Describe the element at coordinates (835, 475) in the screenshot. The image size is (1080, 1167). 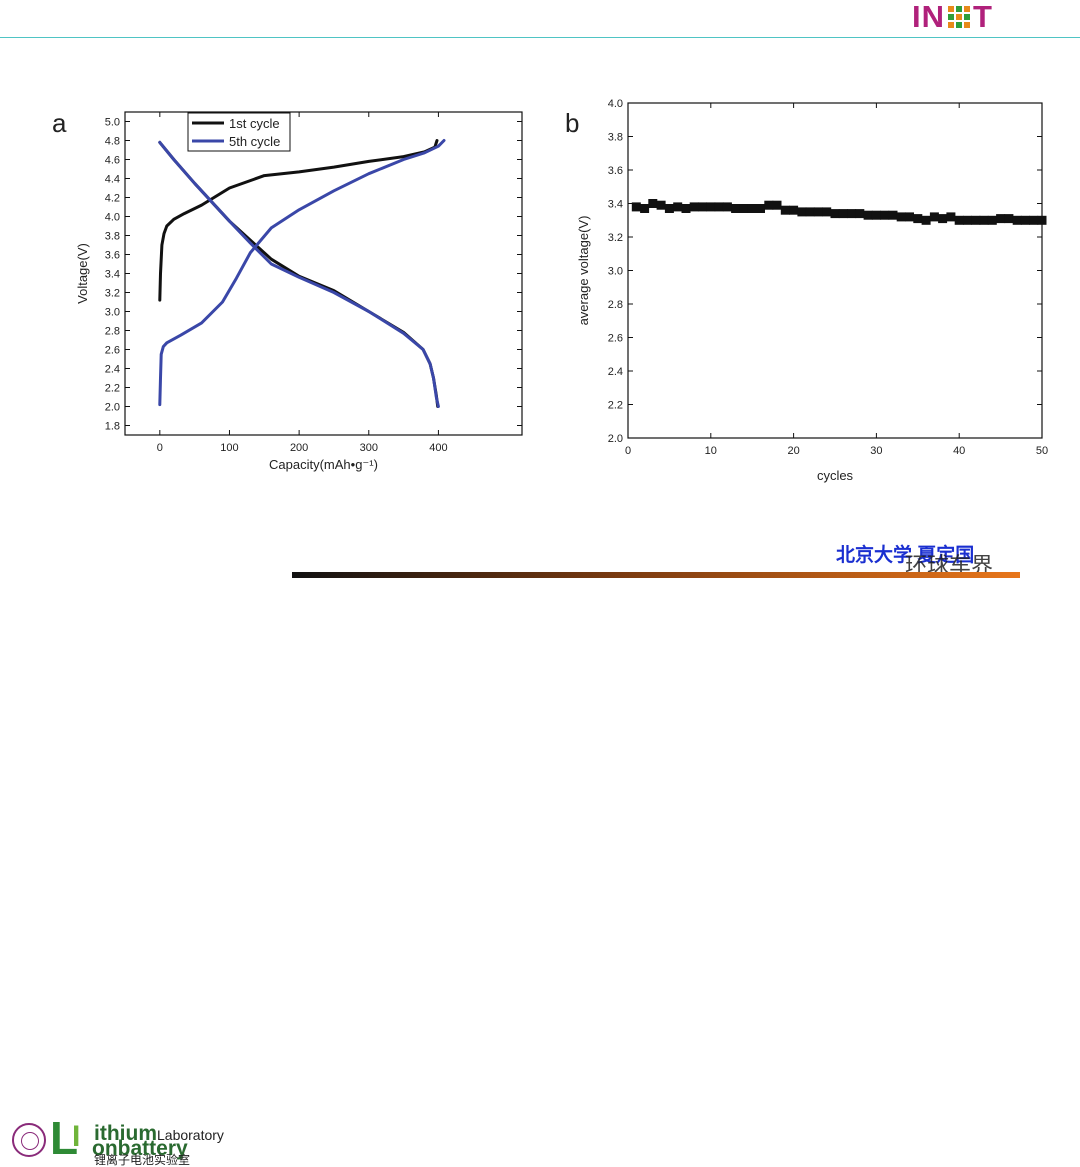
I see `x-axis-label: cycles` at that location.